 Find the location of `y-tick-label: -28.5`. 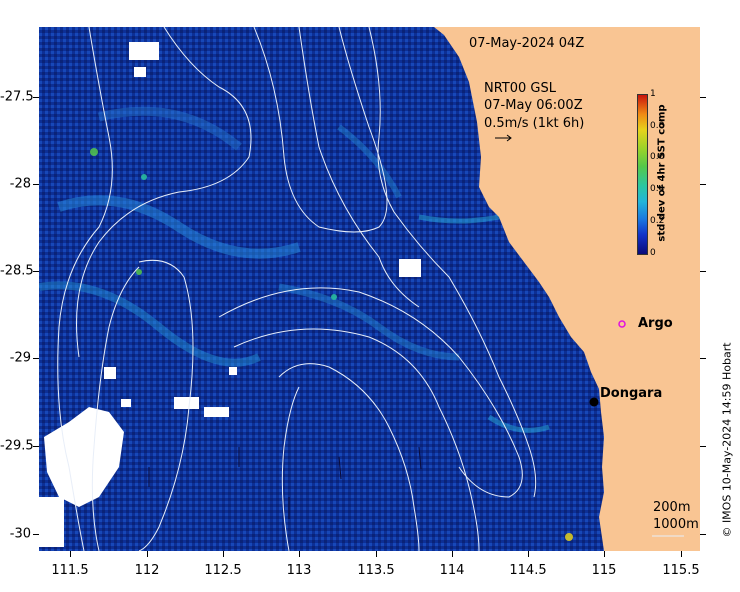

y-tick-label: -28.5 is located at coordinates (17, 271).